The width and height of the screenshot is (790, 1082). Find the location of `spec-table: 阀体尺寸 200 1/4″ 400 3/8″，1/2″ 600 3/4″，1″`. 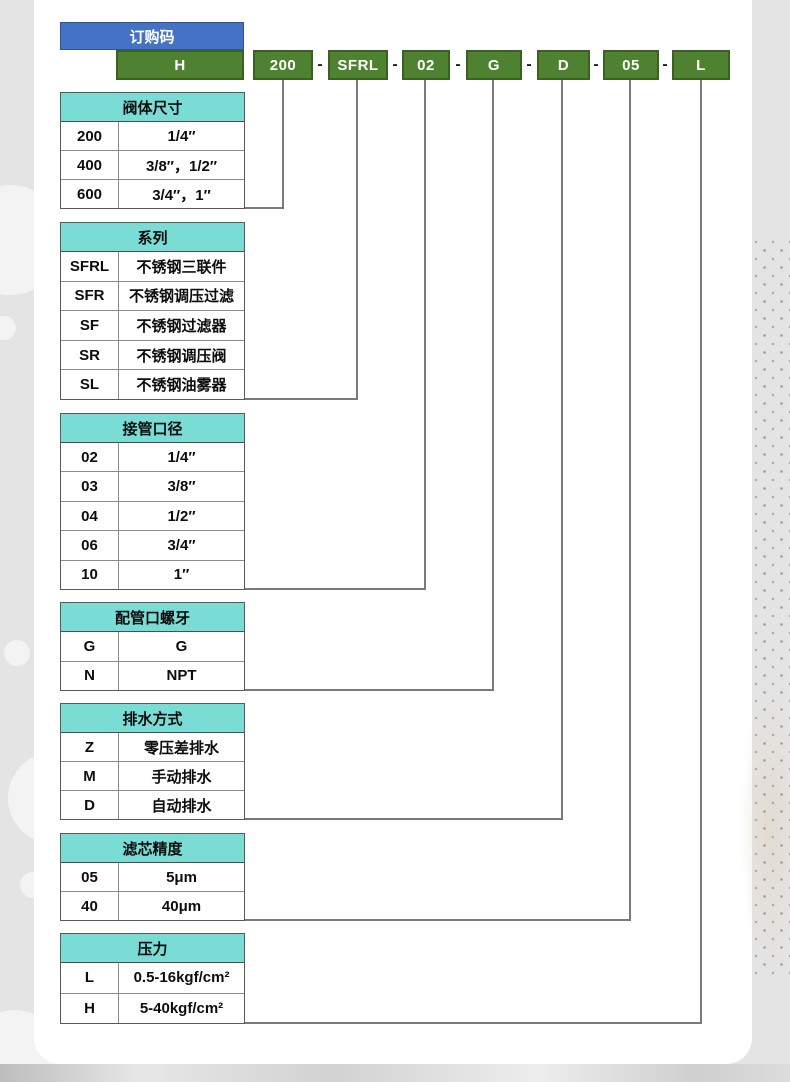

spec-table: 阀体尺寸 200 1/4″ 400 3/8″，1/2″ 600 3/4″，1″ is located at coordinates (152, 150).